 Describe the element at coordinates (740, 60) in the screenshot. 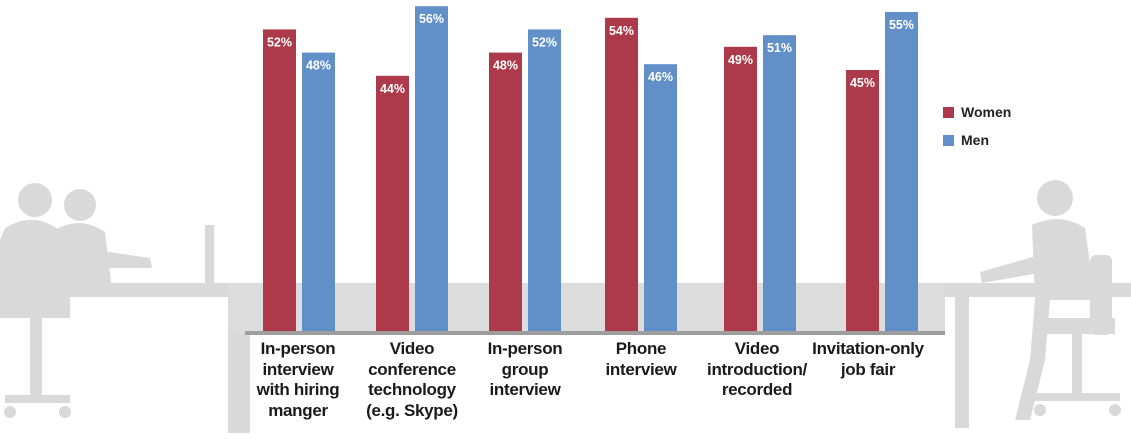

I see `women-value-label-4: 49%` at that location.